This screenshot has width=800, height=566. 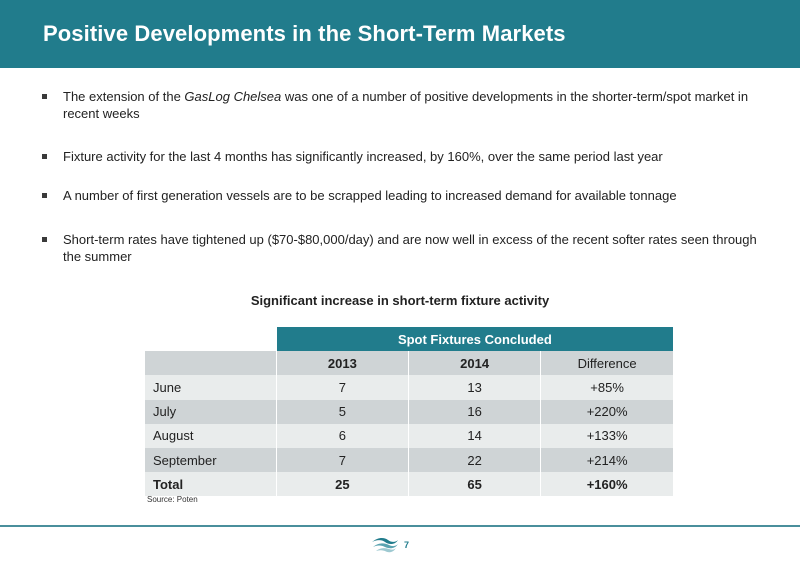 I want to click on table-column-header-row: 2013 2014 Difference, so click(x=409, y=363).